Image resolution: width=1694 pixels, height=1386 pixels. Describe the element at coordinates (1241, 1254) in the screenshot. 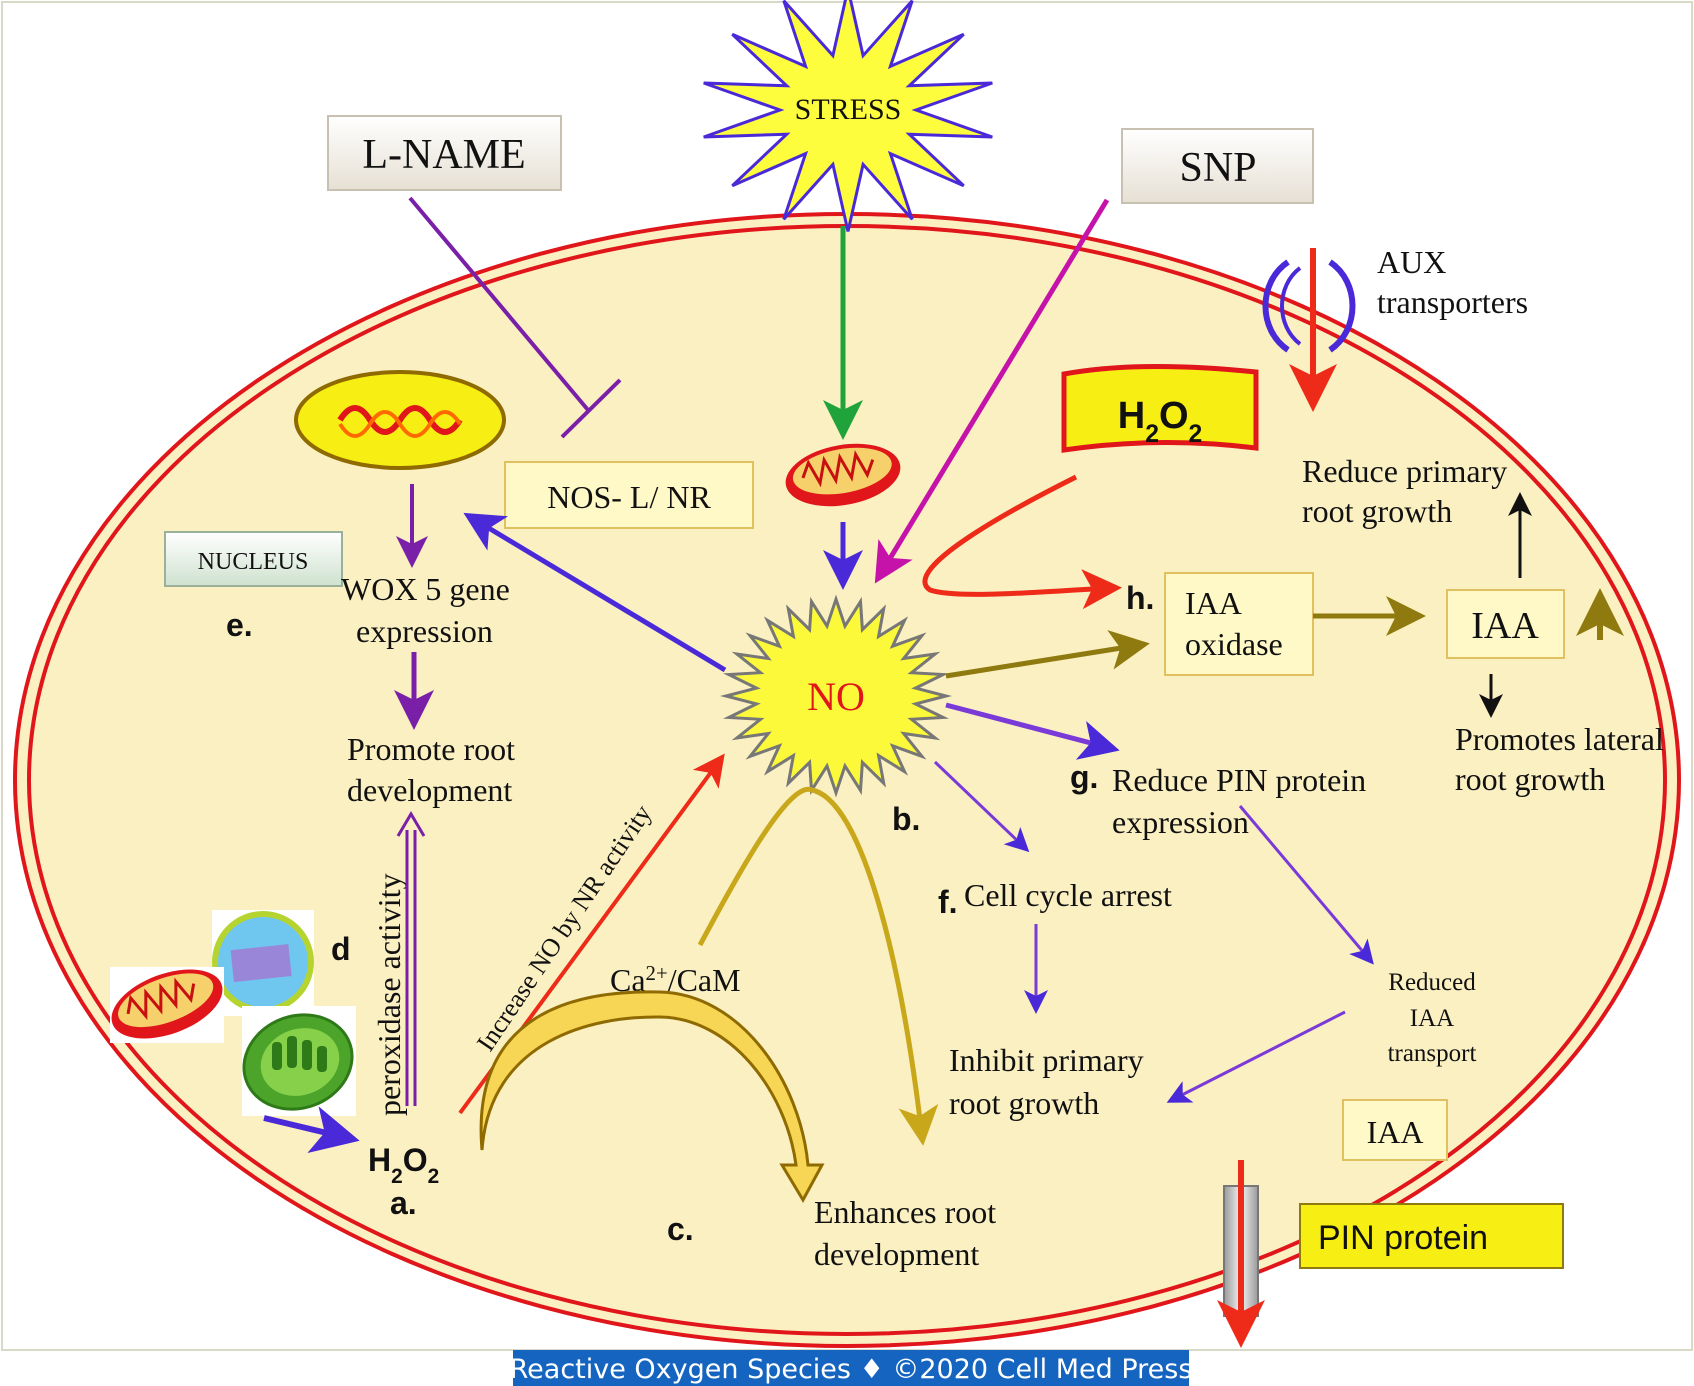

I see `pin-channel-icon` at that location.